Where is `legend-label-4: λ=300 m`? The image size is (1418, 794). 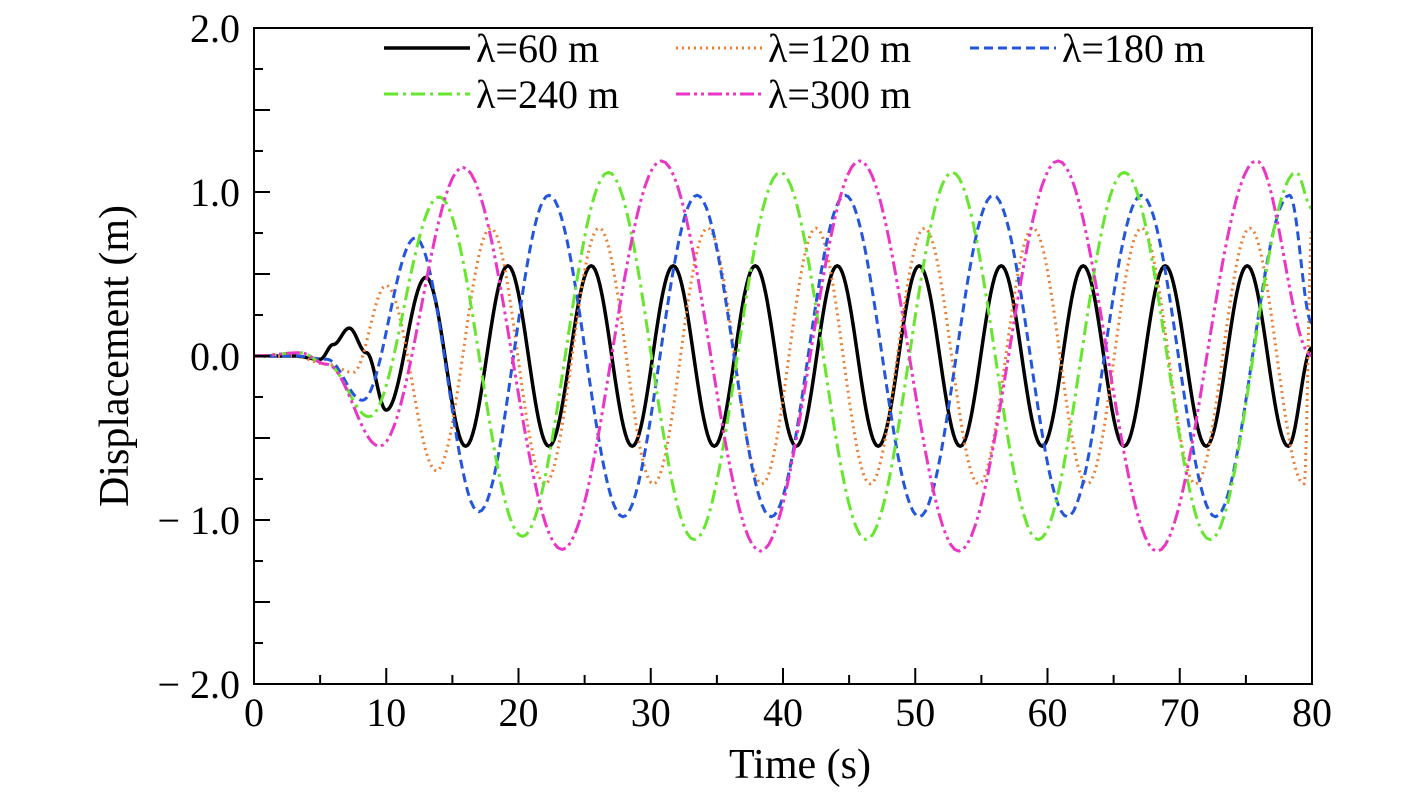 legend-label-4: λ=300 m is located at coordinates (839, 94).